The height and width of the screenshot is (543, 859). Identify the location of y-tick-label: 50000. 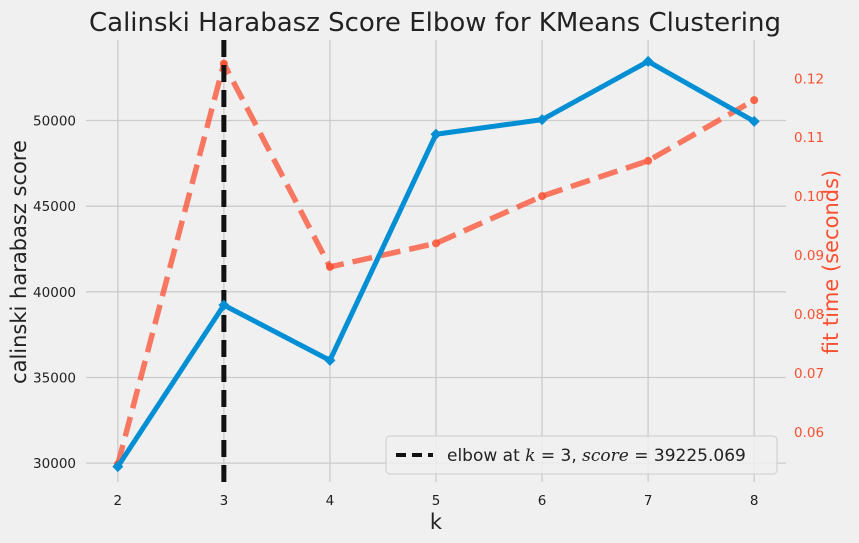
(54, 122).